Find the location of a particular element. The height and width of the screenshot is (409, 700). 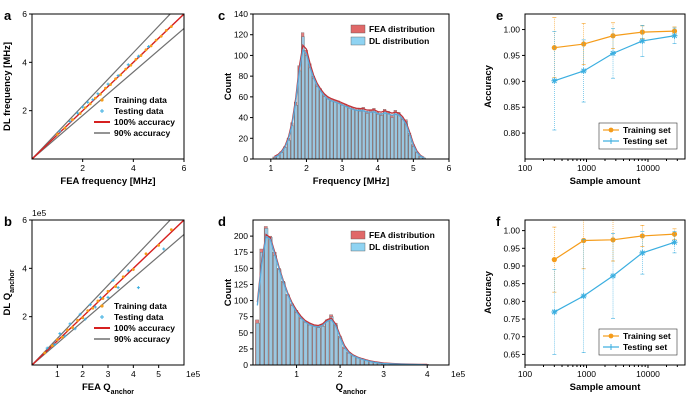

panel-letter: f is located at coordinates (498, 221).